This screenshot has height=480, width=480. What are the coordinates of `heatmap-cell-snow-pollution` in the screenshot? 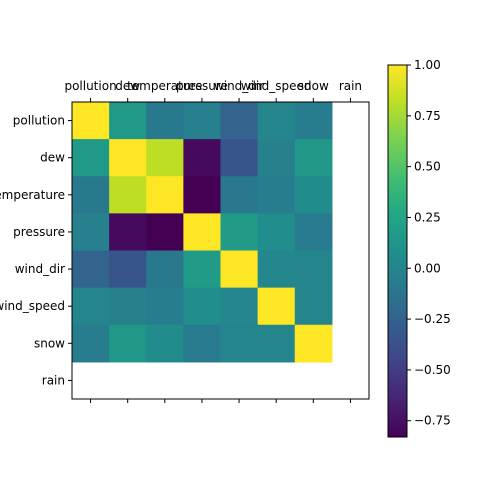 It's located at (91, 343).